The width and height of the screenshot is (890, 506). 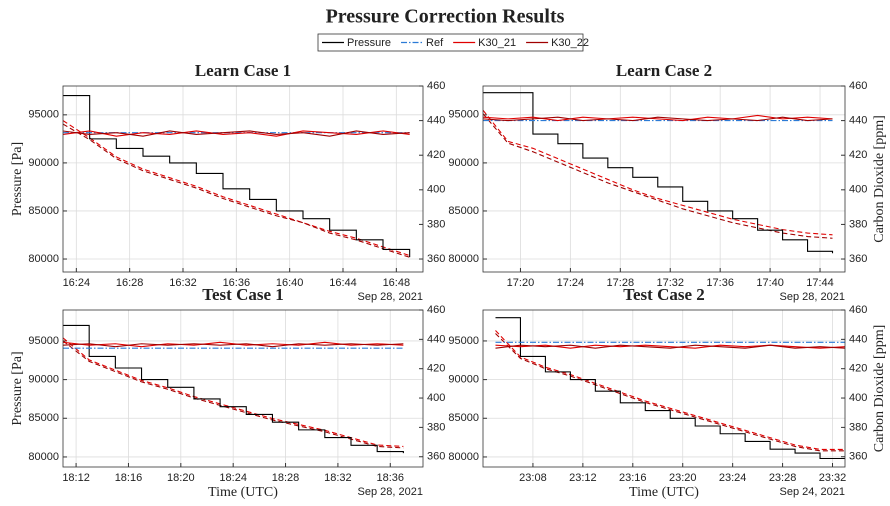 I want to click on x-tick-label: 23:24, so click(x=733, y=478).